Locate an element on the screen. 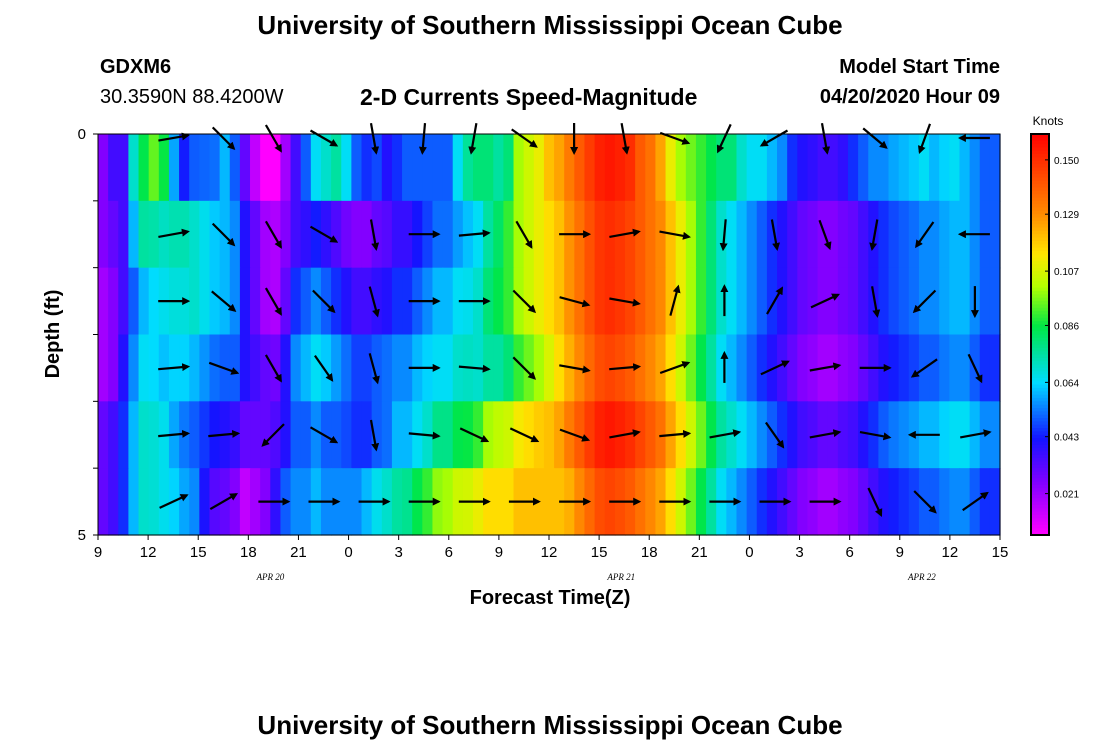 This screenshot has width=1100, height=750. station-id: GDXM6 is located at coordinates (136, 67).